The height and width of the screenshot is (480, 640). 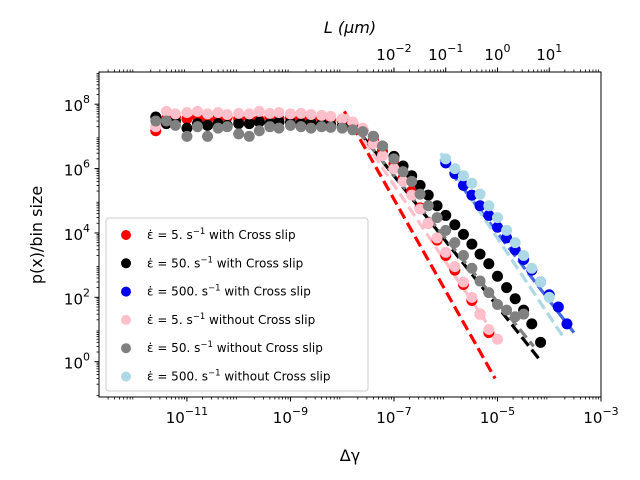 I want to click on top-axis-label: L (μm), so click(x=350, y=27).